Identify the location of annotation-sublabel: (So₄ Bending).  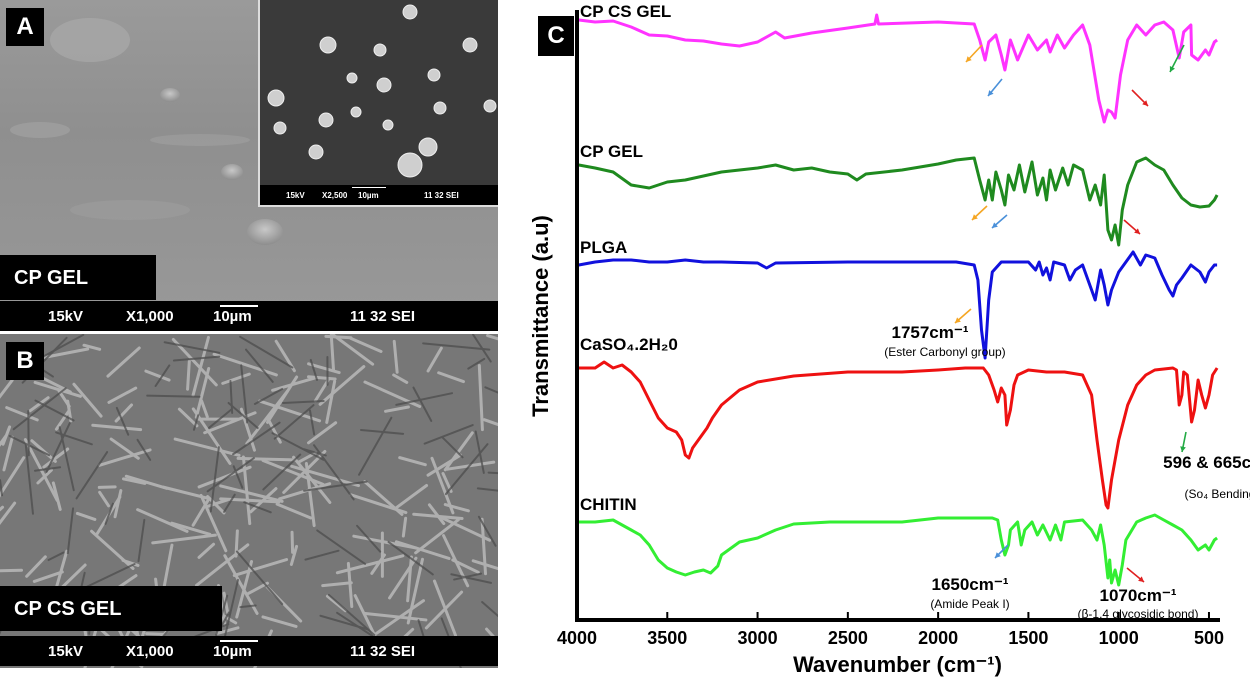
(1217, 494).